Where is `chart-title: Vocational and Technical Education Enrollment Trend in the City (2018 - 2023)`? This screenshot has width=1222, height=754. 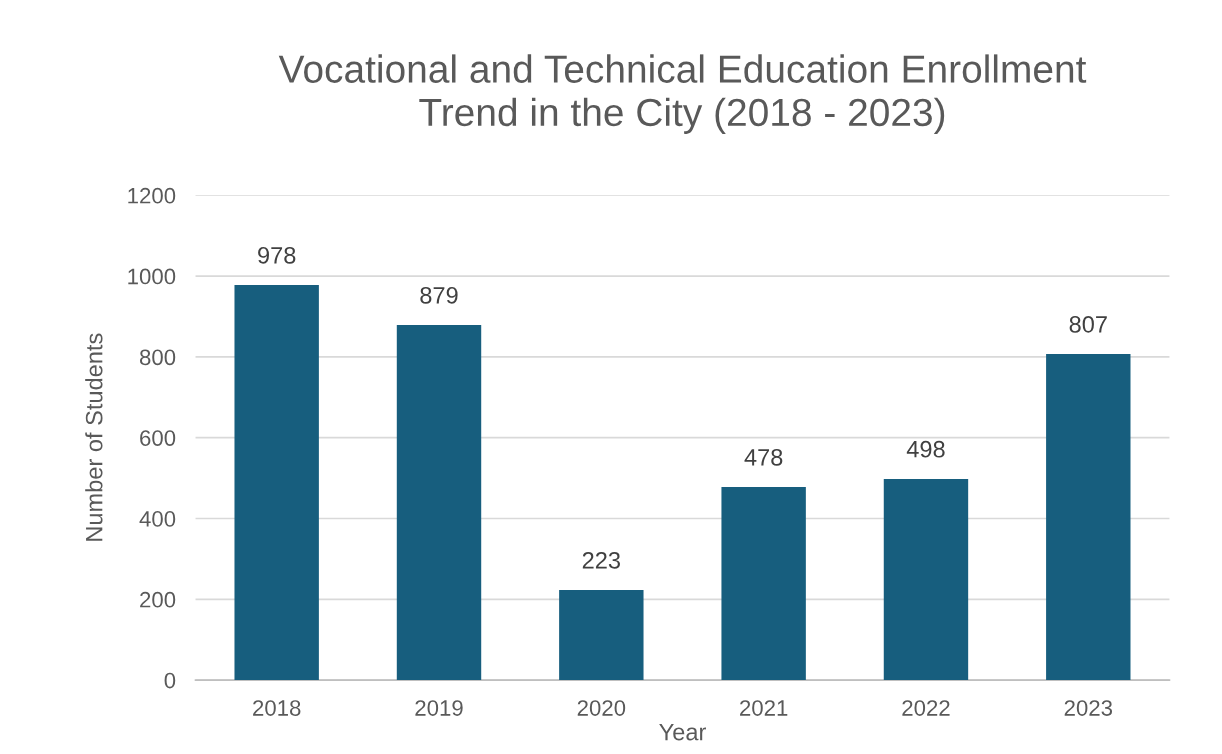
chart-title: Vocational and Technical Education Enrollment Trend in the City (2018 - 2023) is located at coordinates (682, 94).